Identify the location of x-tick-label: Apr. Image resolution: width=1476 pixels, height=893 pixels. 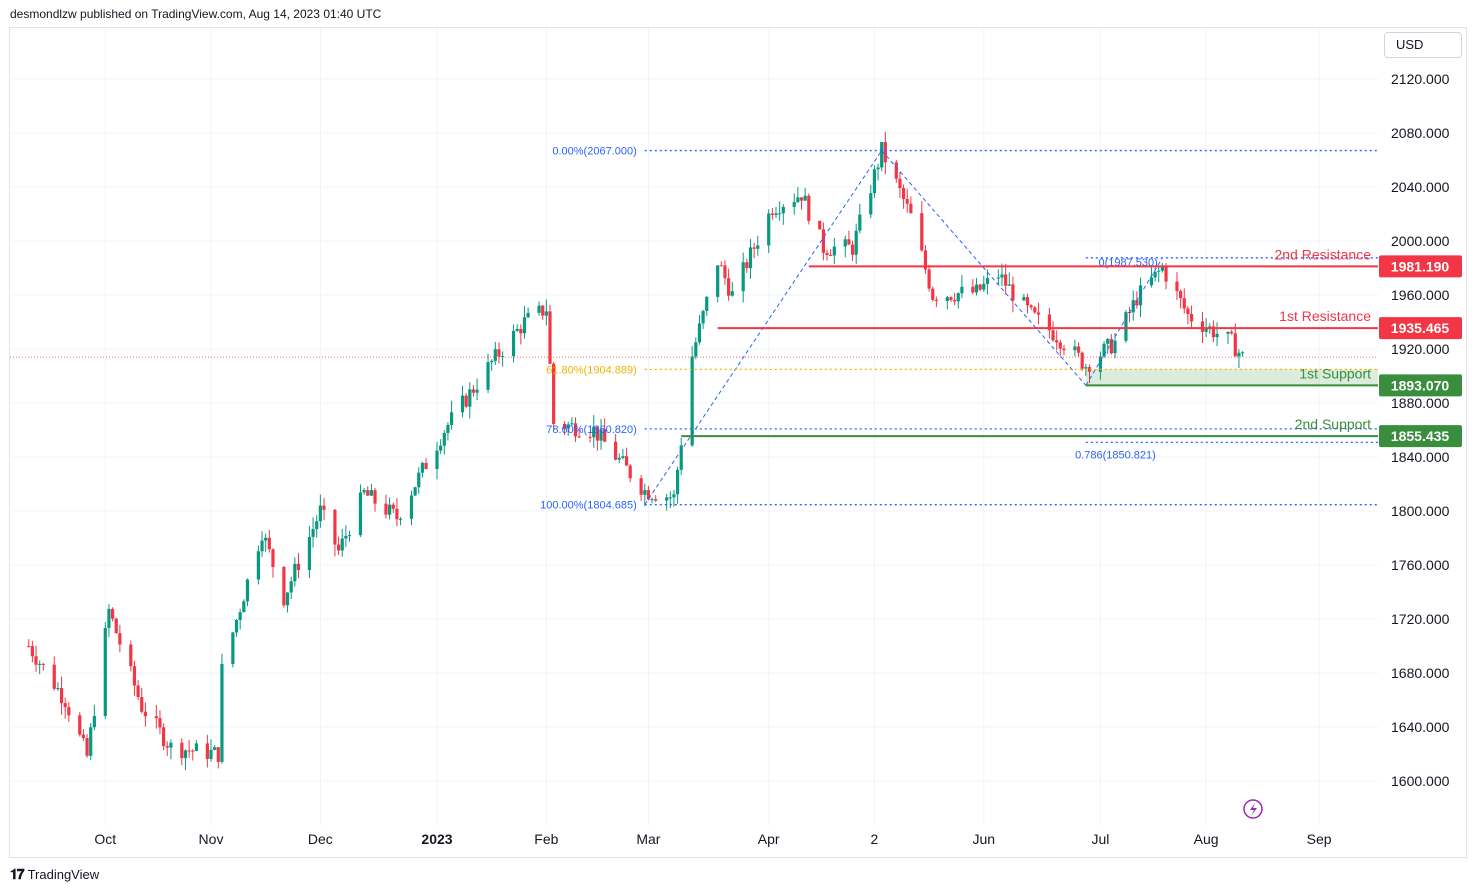
(769, 839).